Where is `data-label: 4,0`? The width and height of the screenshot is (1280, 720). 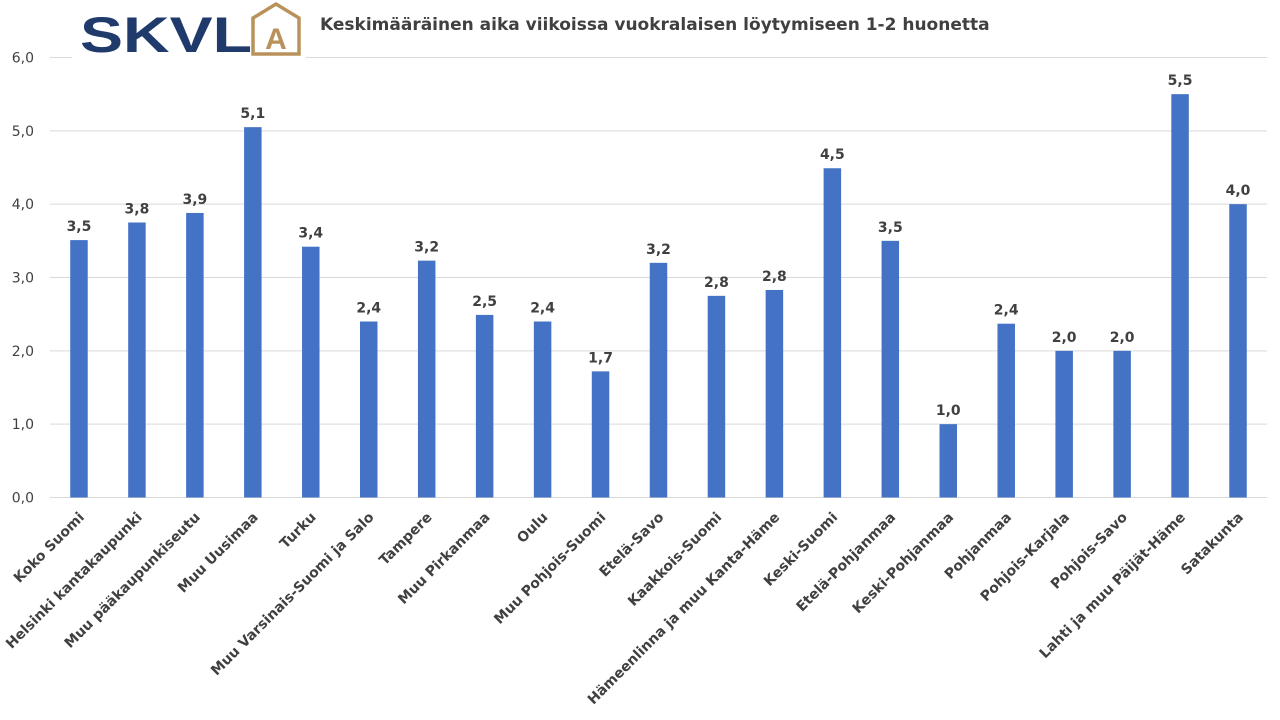 data-label: 4,0 is located at coordinates (1238, 191).